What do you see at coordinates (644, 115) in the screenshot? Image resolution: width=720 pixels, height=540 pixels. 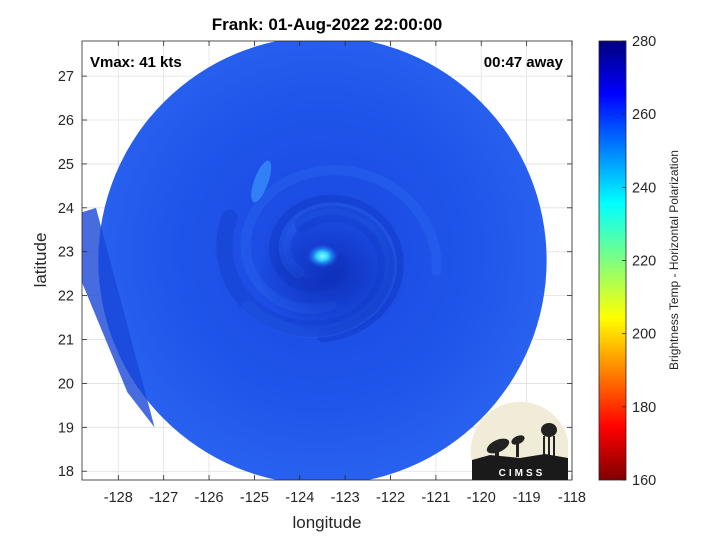 I see `colorbar-tick-label: 260` at bounding box center [644, 115].